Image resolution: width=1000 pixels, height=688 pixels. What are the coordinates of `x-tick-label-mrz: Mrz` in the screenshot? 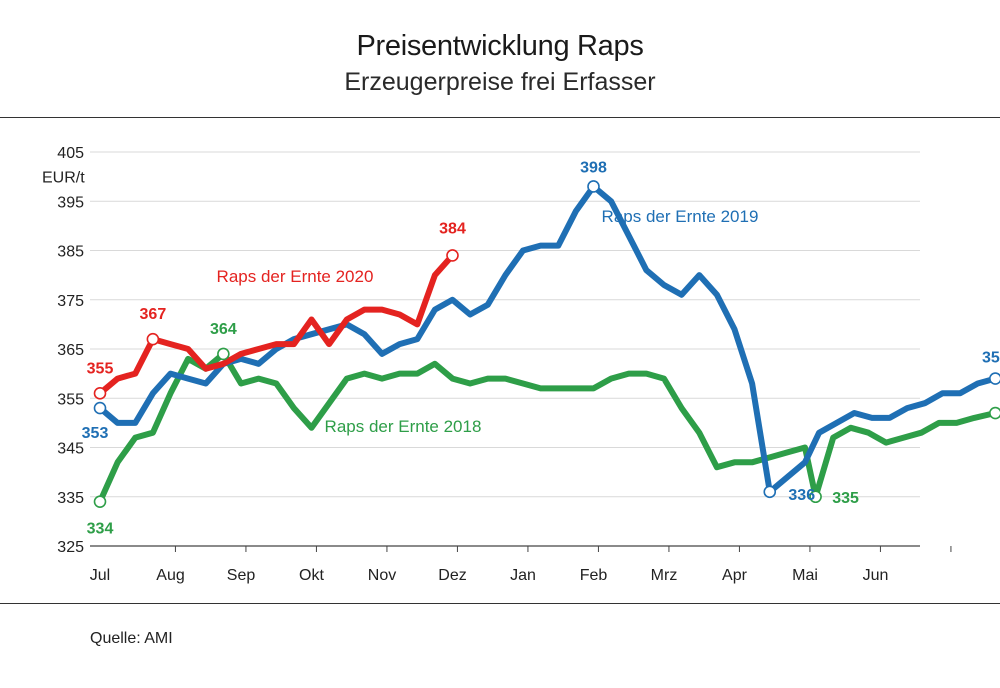 It's located at (664, 575).